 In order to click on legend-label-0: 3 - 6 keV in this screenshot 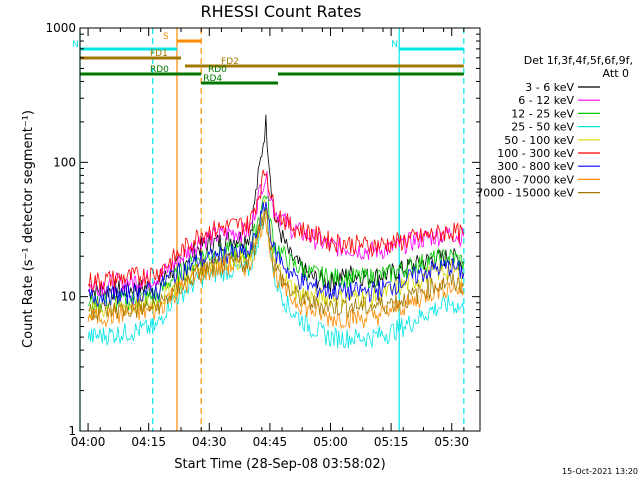, I will do `click(549, 87)`.